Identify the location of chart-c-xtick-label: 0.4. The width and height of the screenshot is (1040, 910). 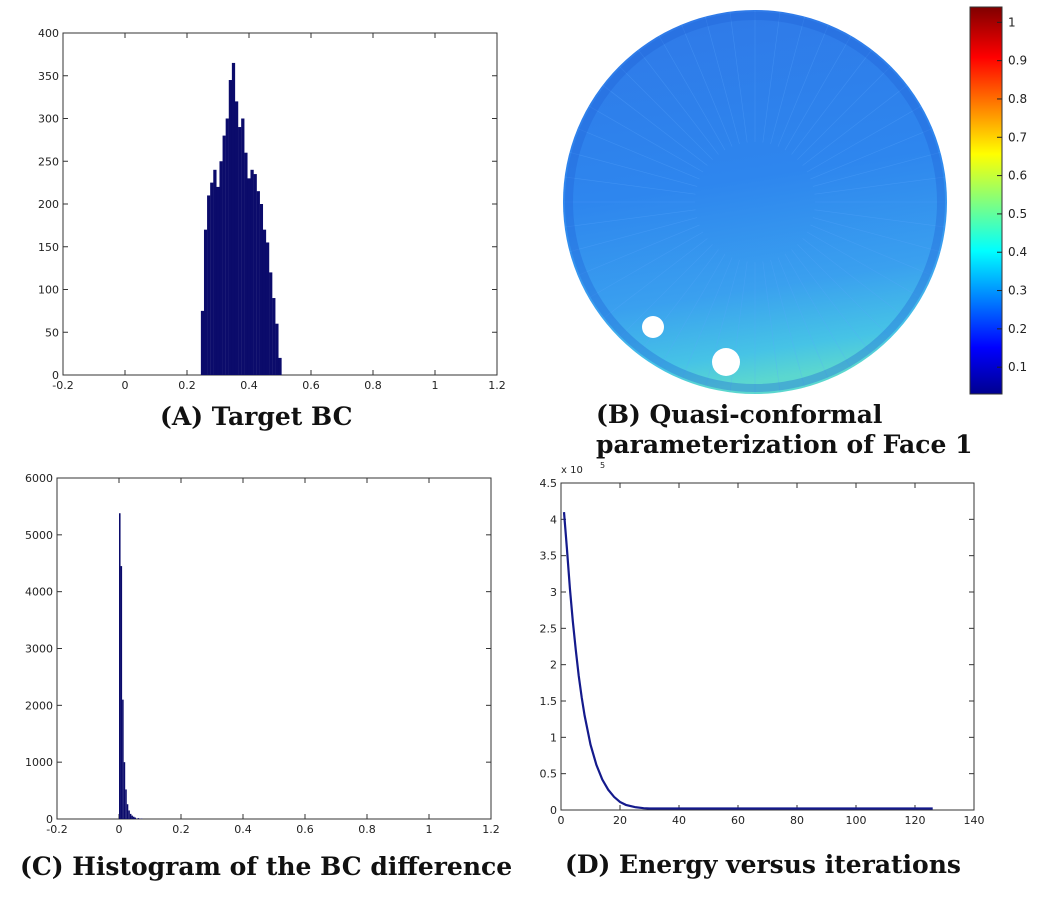
(243, 829).